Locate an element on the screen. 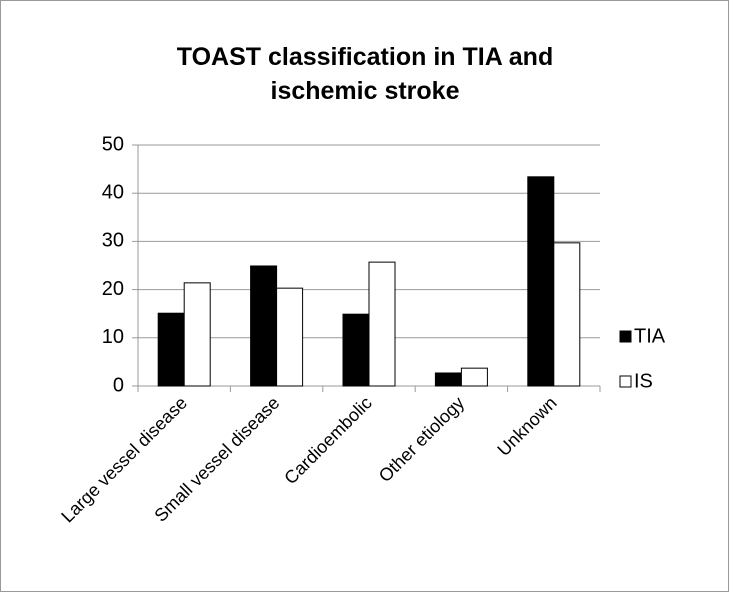  y-tick-label: 30 is located at coordinates (113, 241).